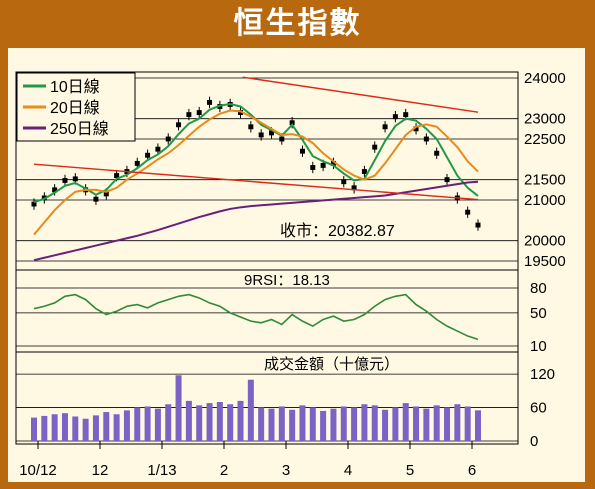 The width and height of the screenshot is (595, 489). Describe the element at coordinates (256, 221) in the screenshot. I see `ma-line` at that location.